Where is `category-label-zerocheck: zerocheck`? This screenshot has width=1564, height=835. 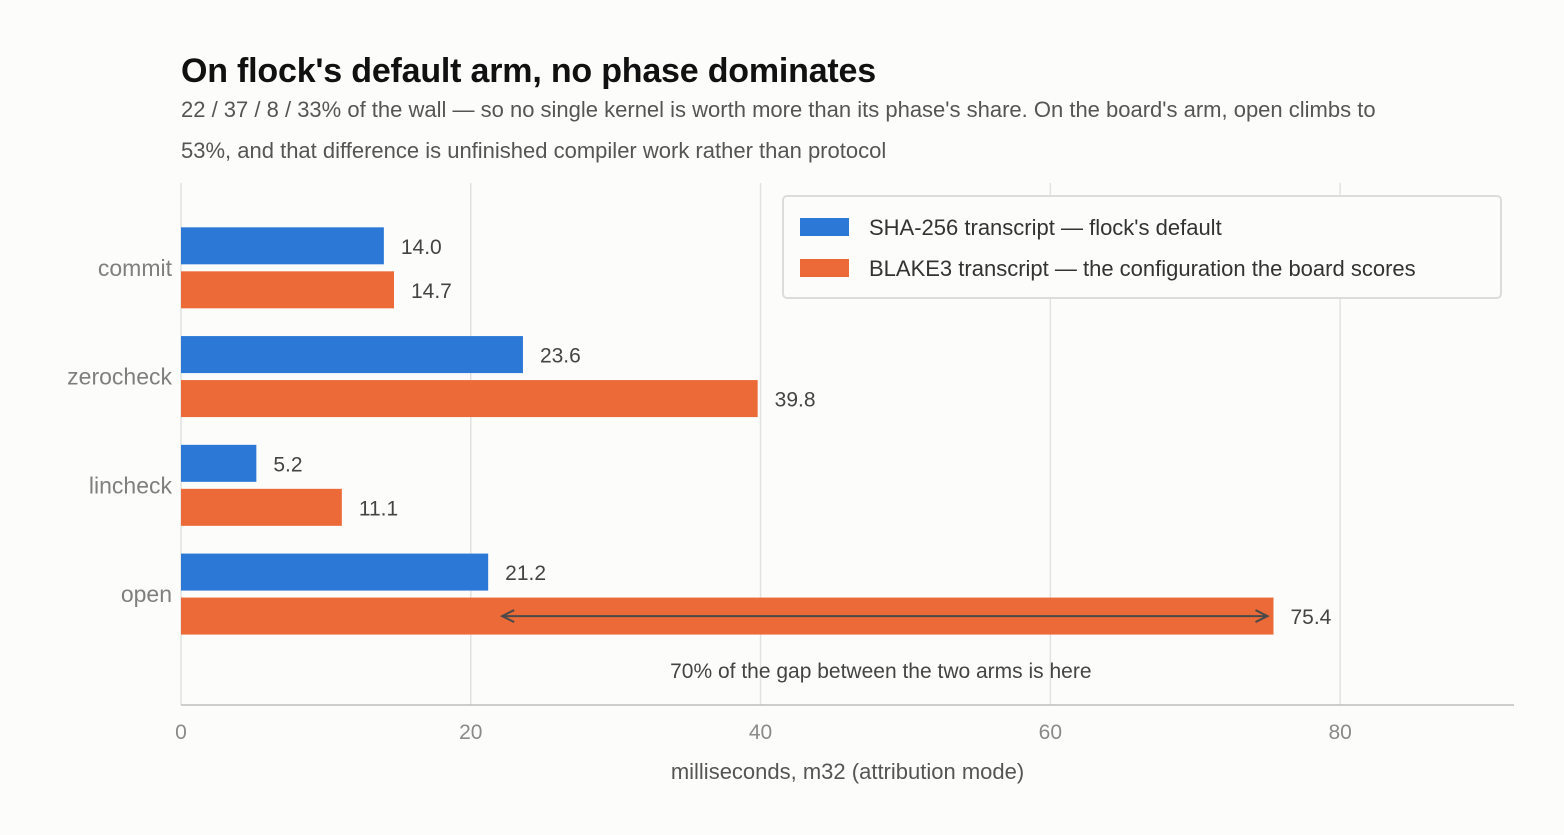 category-label-zerocheck: zerocheck is located at coordinates (119, 377).